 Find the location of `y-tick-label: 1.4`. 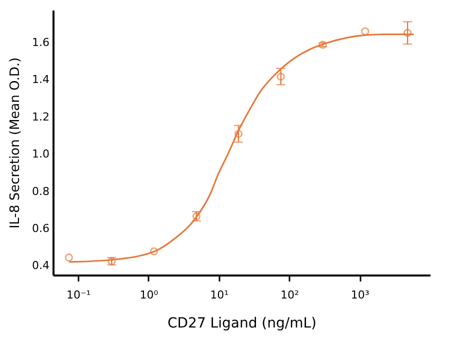

y-tick-label: 1.4 is located at coordinates (41, 79).